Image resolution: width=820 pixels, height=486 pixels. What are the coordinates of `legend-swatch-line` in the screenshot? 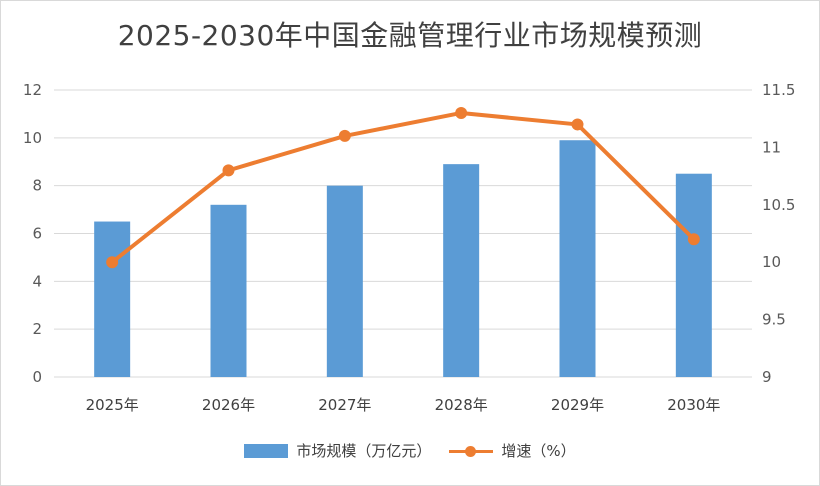 It's located at (471, 451).